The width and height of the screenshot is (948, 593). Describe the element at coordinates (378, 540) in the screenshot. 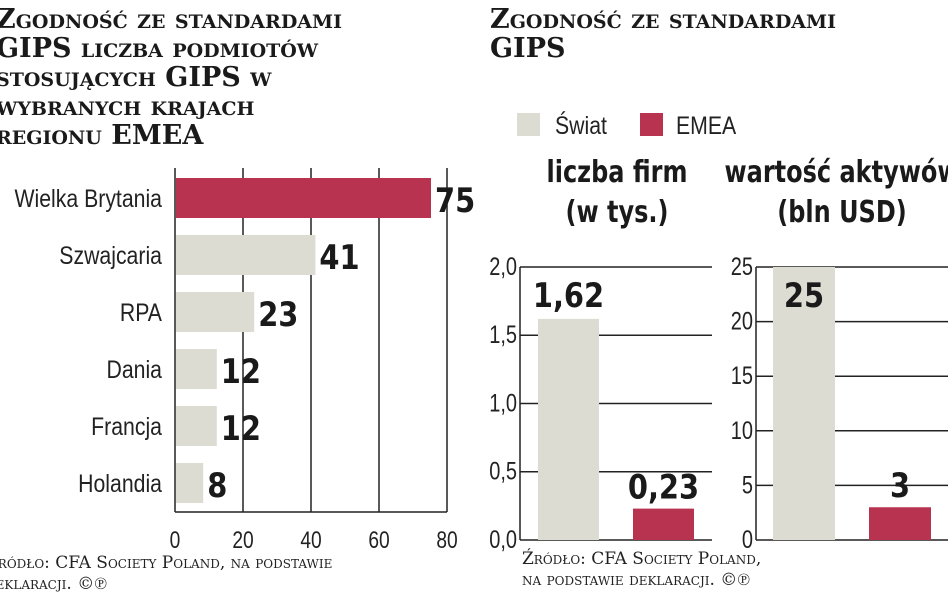

I see `x-tick-label: 60` at that location.